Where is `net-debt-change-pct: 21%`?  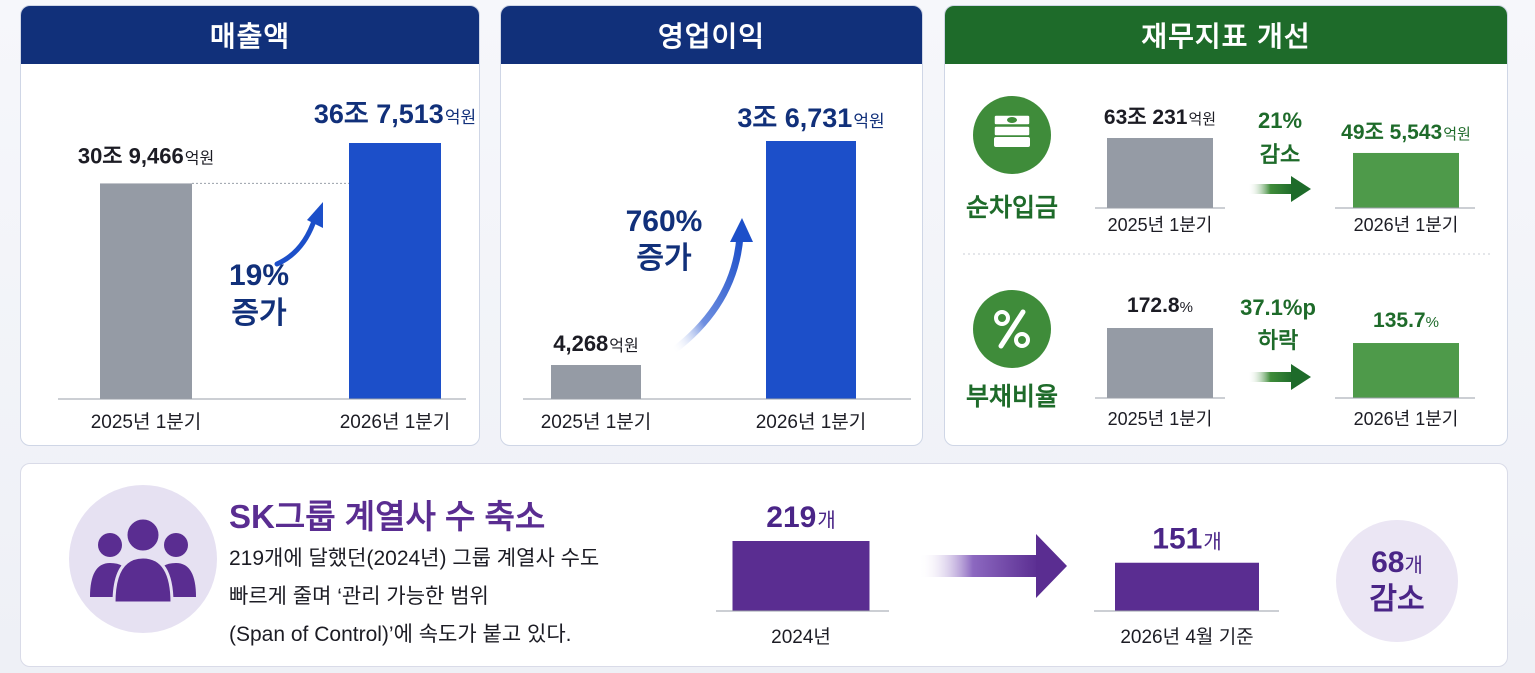 net-debt-change-pct: 21% is located at coordinates (1280, 120).